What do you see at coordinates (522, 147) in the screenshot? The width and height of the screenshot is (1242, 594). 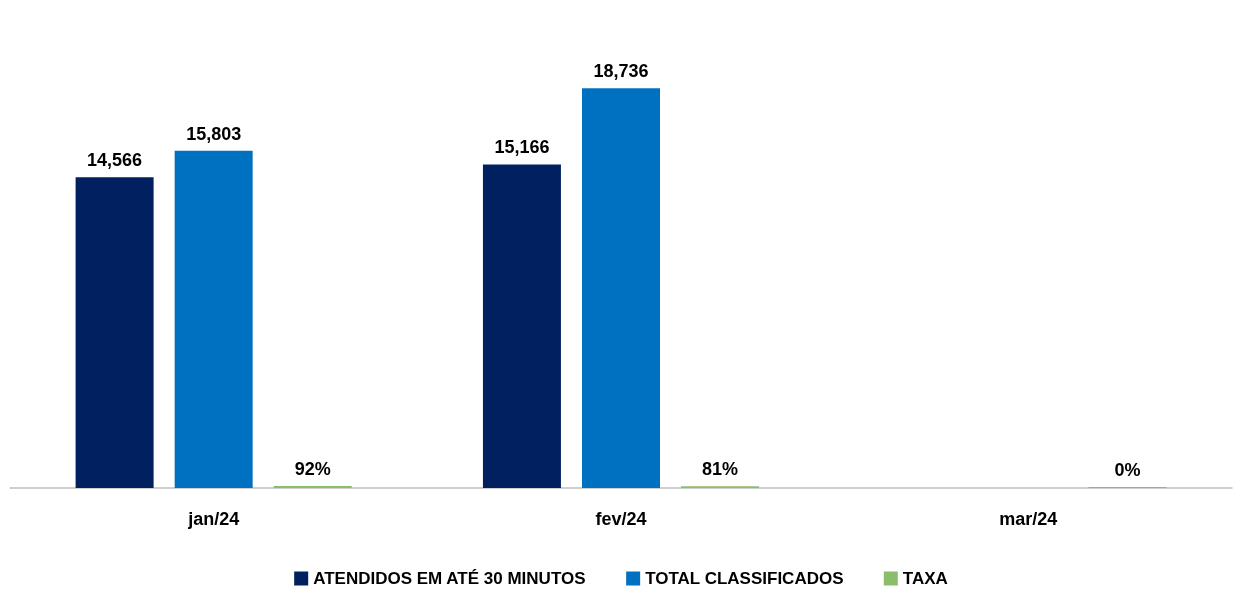 I see `data-label: 15,166` at bounding box center [522, 147].